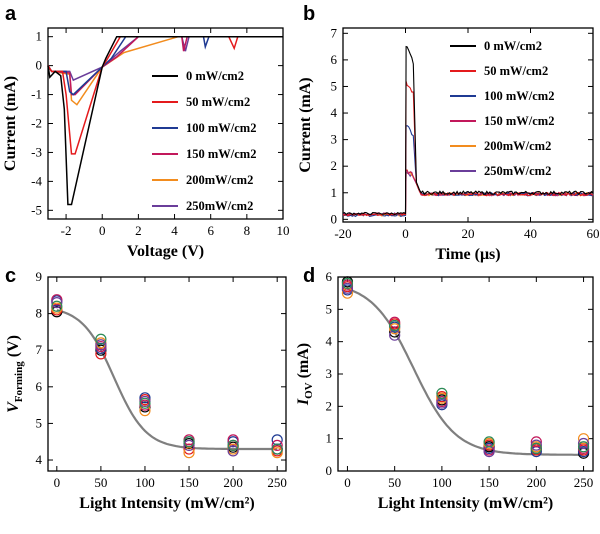 The height and width of the screenshot is (534, 600). Describe the element at coordinates (165, 251) in the screenshot. I see `x-axis-label: Voltage (V)` at that location.